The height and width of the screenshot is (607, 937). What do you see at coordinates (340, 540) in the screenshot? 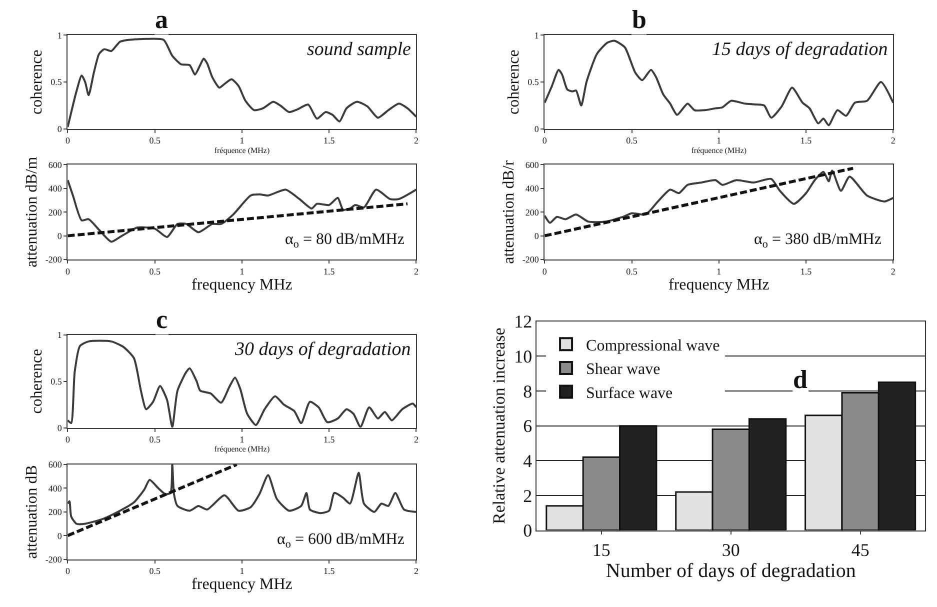
I see `annotation: α$_{o}$ = 600 dB/mMHz` at bounding box center [340, 540].